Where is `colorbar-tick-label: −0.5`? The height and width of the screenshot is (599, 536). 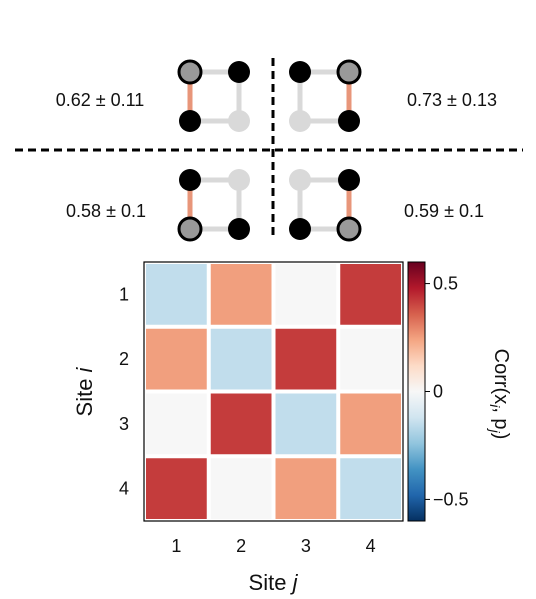
colorbar-tick-label: −0.5 is located at coordinates (451, 499).